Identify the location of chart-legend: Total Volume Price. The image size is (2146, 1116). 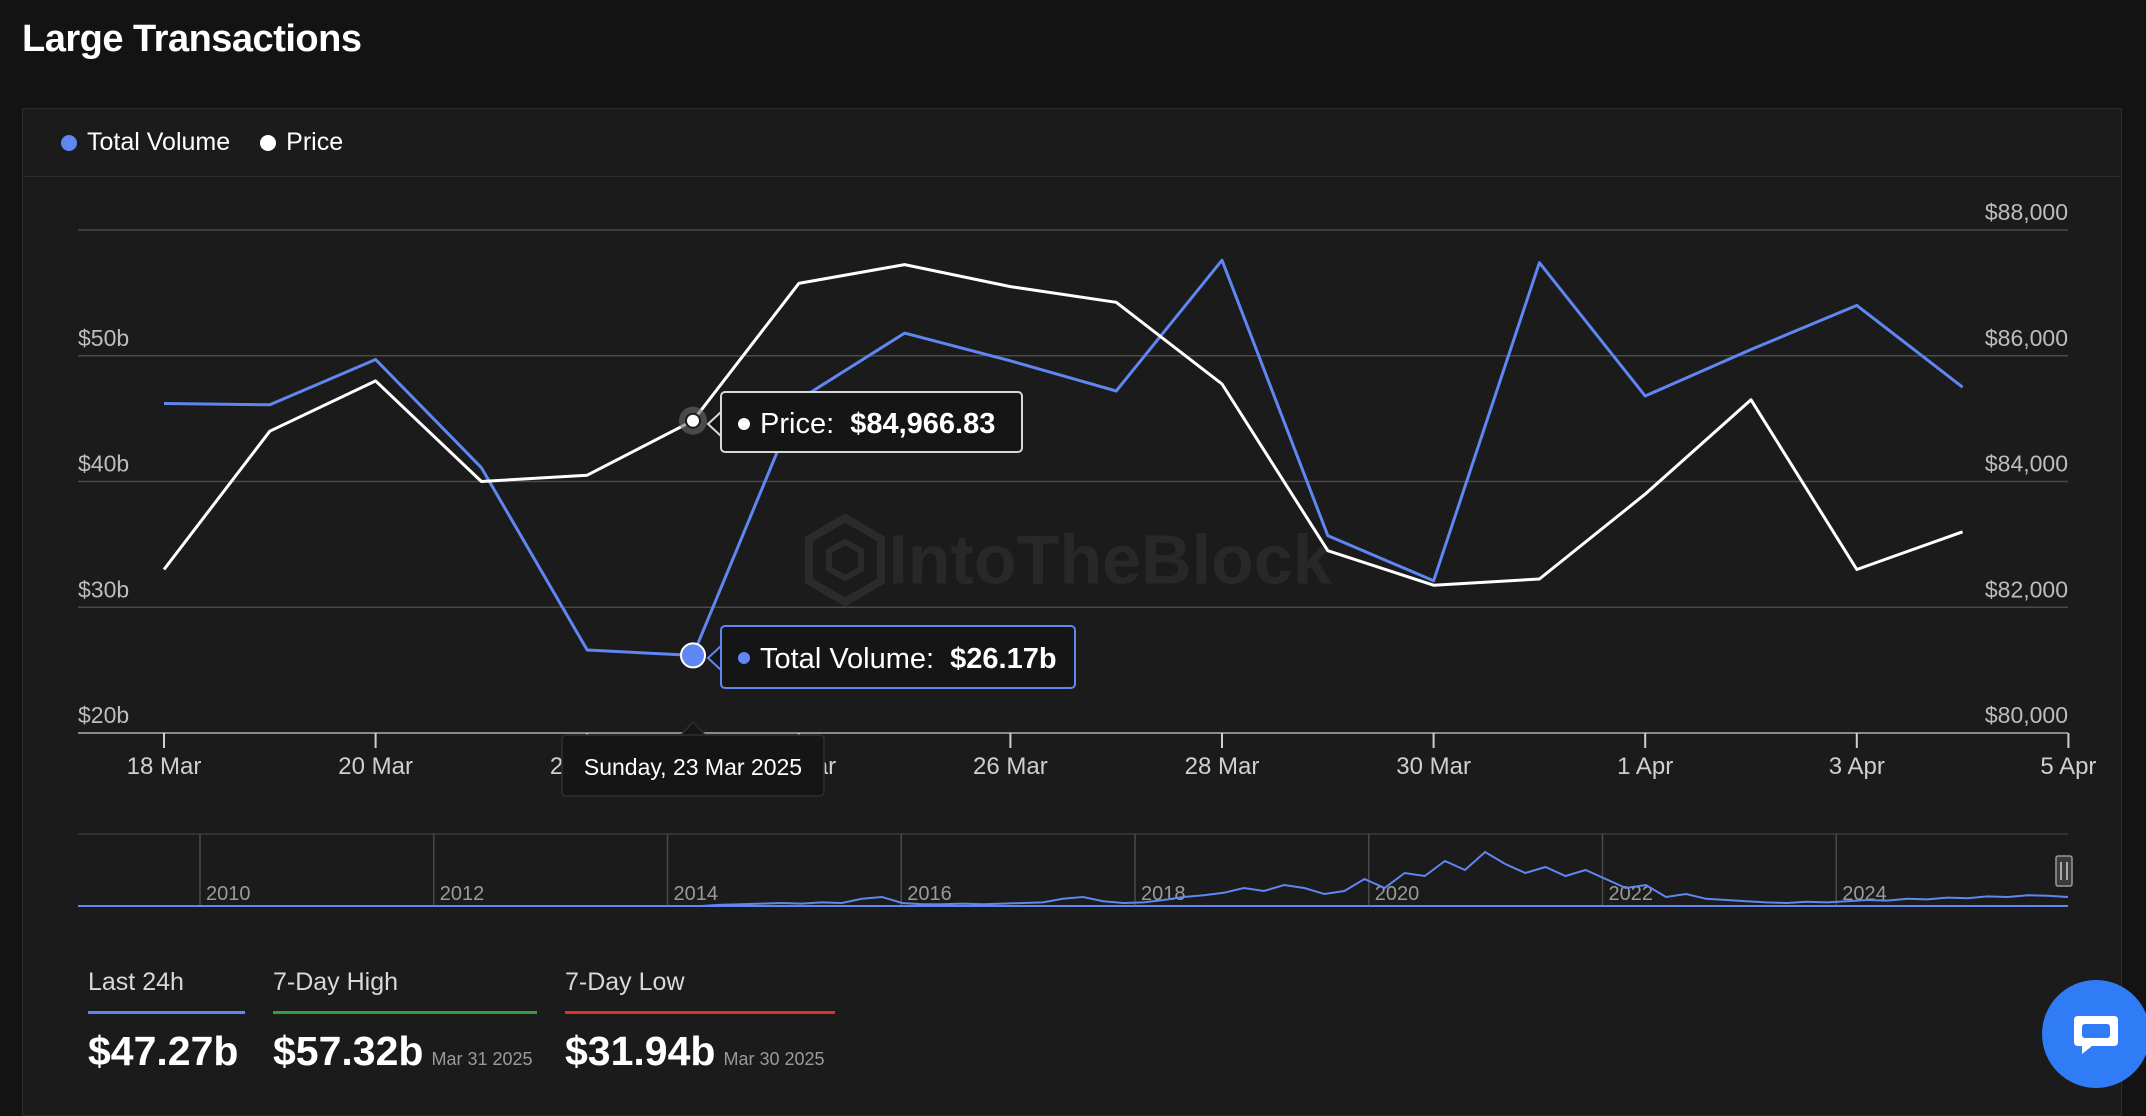
(1072, 143).